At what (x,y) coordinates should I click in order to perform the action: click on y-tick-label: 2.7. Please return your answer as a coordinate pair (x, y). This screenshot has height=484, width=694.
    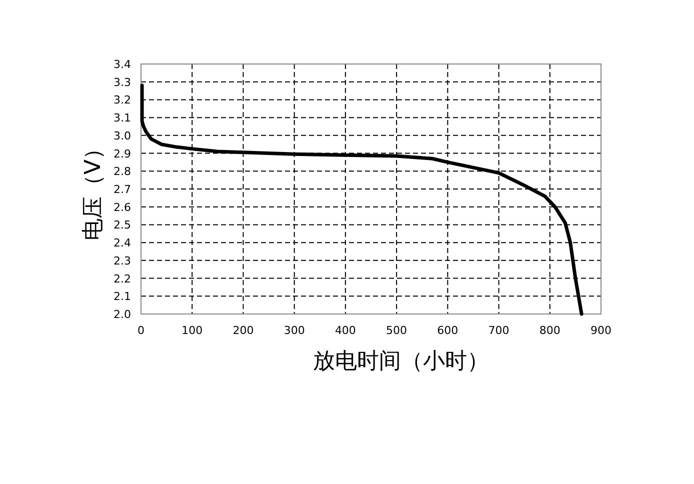
    Looking at the image, I should click on (122, 189).